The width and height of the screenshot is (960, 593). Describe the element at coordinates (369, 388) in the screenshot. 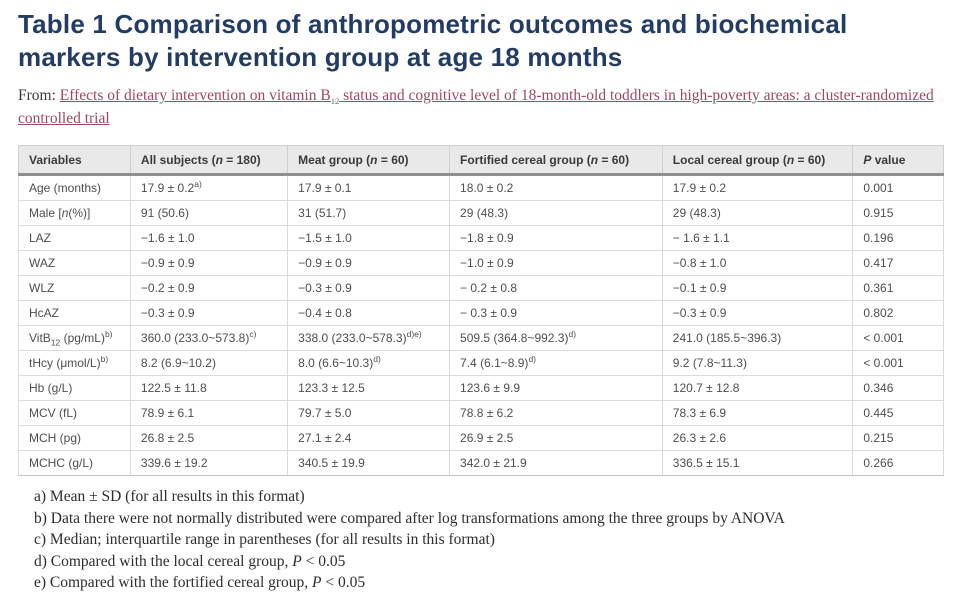

I see `table-cell: 123.3 ± 12.5` at that location.